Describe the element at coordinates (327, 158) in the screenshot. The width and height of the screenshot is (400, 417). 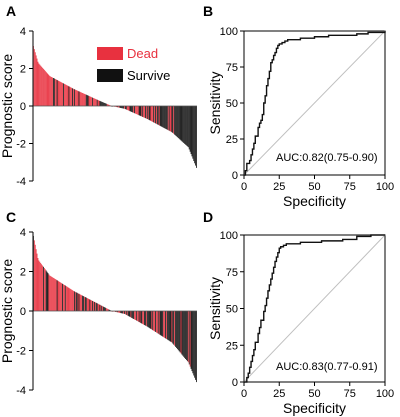
I see `auc-annotation: AUC:0.82(0.75-0.90)` at that location.